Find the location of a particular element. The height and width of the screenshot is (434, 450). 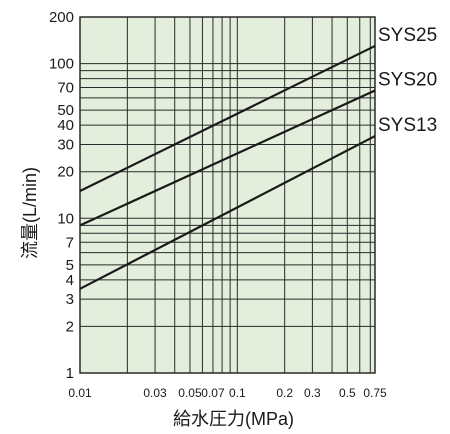

x-tick-label: 0.1 is located at coordinates (237, 393).